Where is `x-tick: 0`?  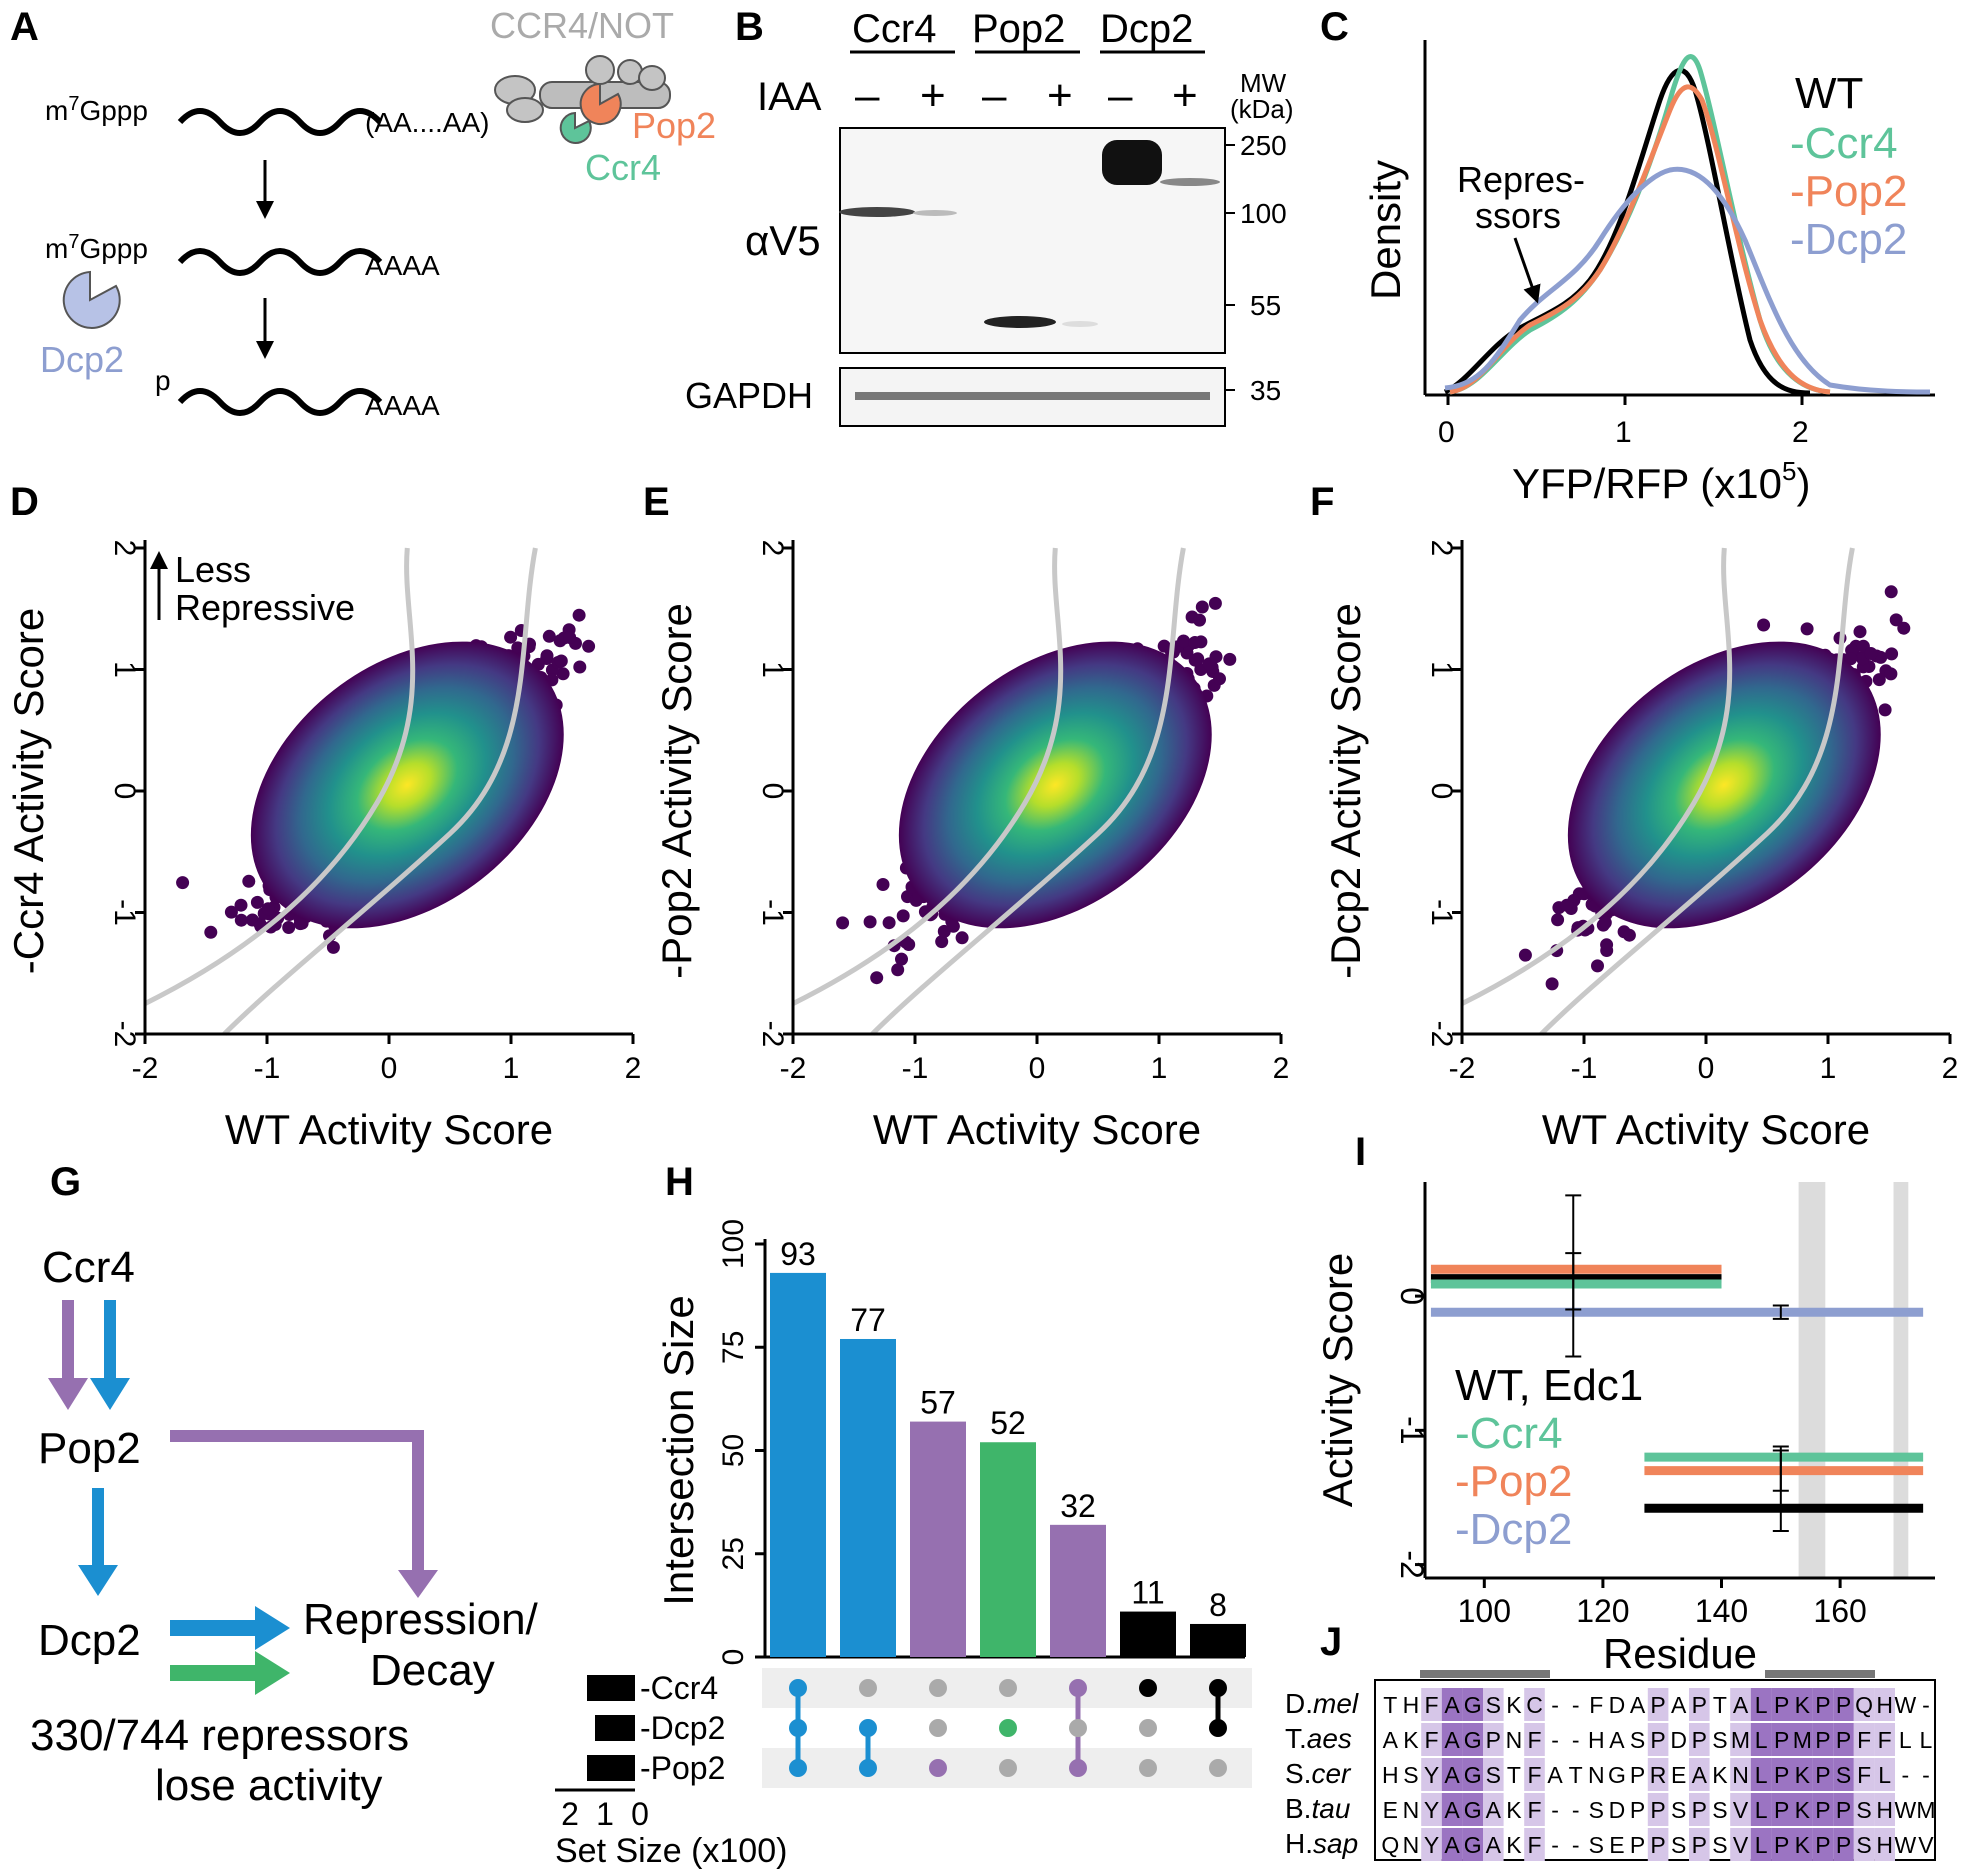 x-tick: 0 is located at coordinates (389, 1068).